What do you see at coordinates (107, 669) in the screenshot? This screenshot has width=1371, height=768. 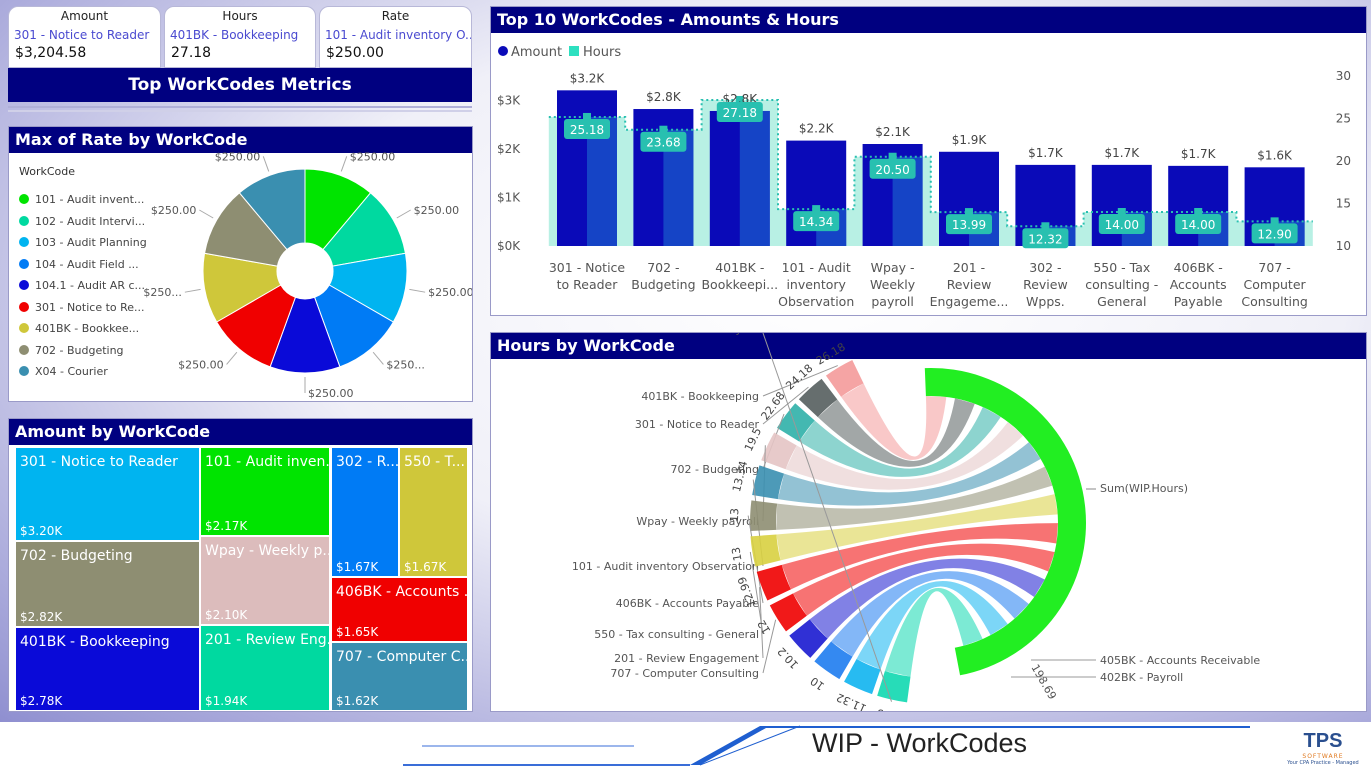 I see `treemap-cell: 401BK - Bookkeeping $2.78K` at bounding box center [107, 669].